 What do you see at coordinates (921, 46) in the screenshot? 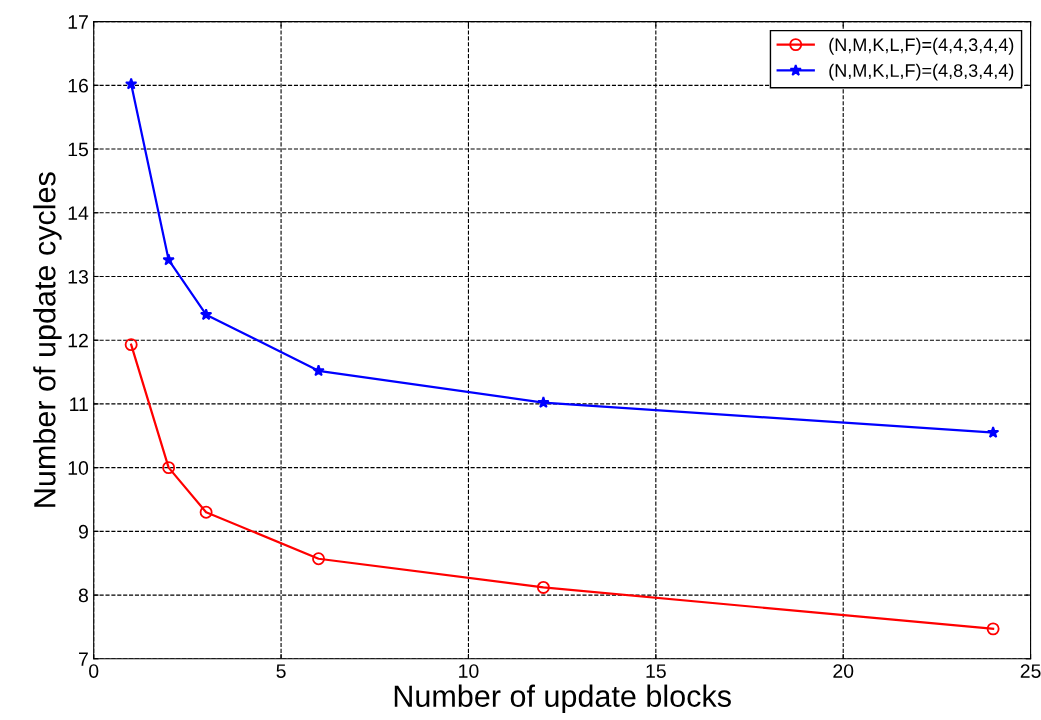
I see `legend-label: (N,M,K,L,F)=(4,4,3,4,4)` at bounding box center [921, 46].